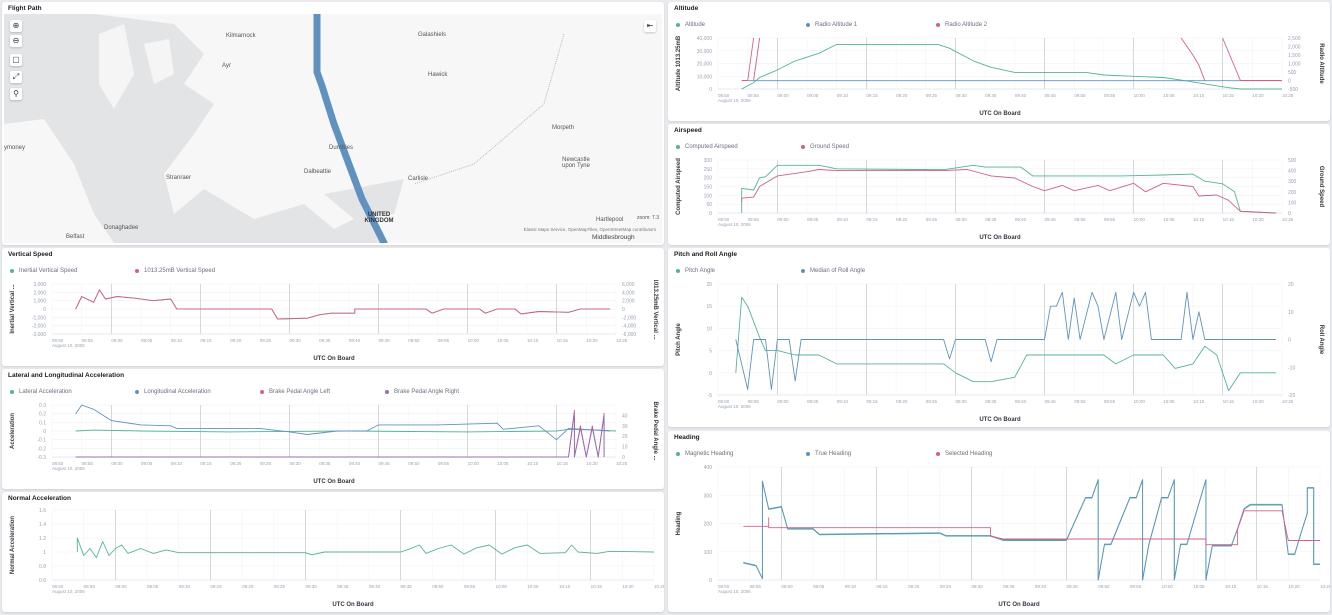 This screenshot has height=615, width=1332. Describe the element at coordinates (1001, 25) in the screenshot. I see `legend-item: Radio Altitude 2` at that location.